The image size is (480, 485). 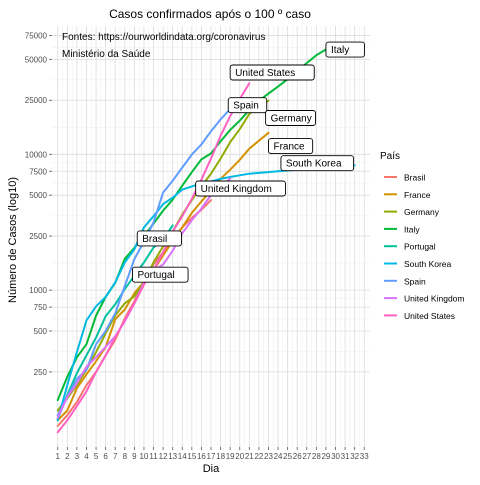 I want to click on callout-italy: Italy, so click(x=345, y=49).